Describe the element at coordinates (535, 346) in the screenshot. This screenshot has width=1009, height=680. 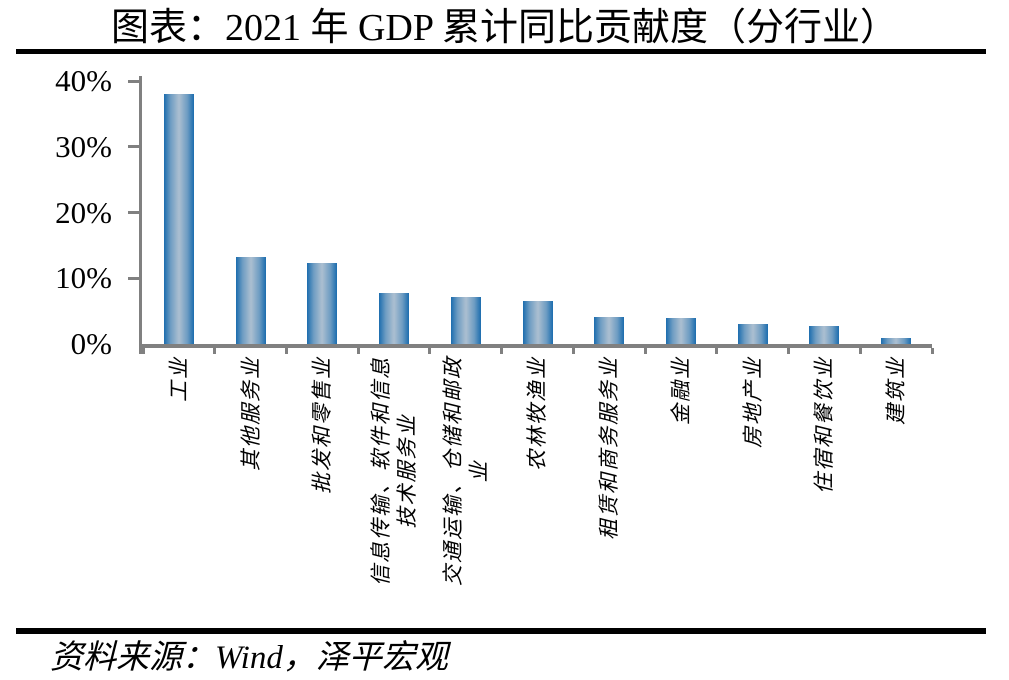
I see `x-axis-line` at that location.